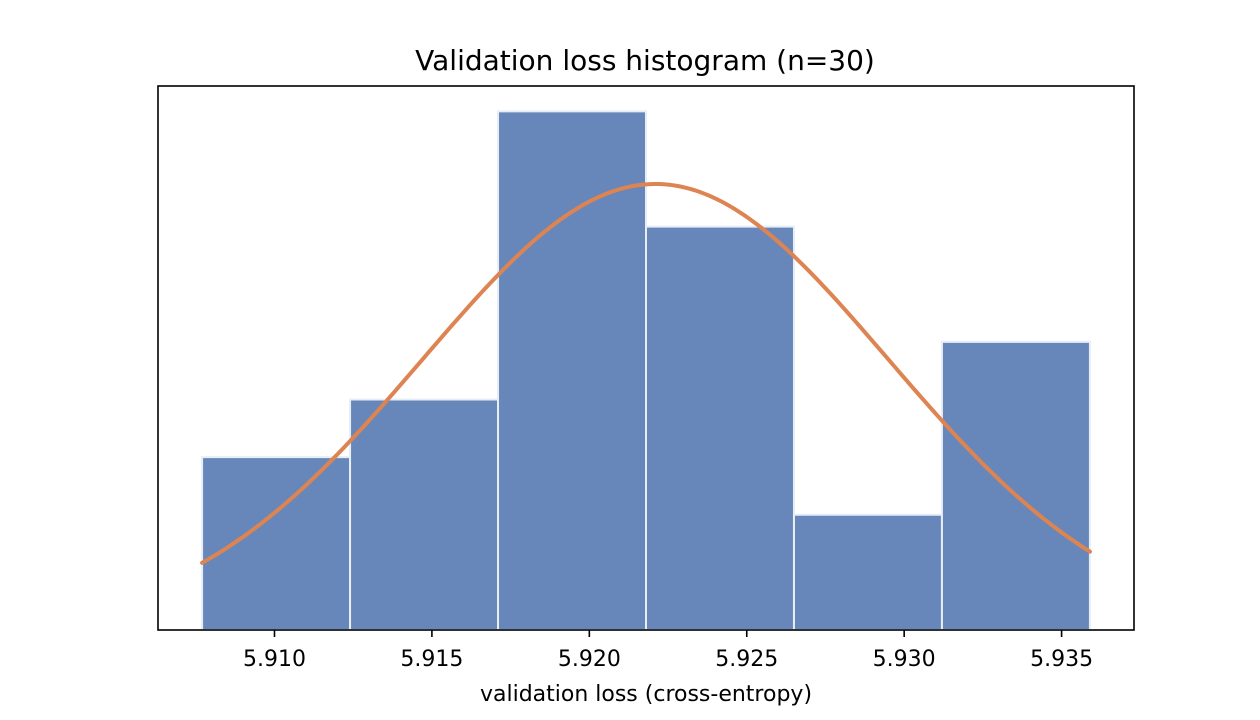 The width and height of the screenshot is (1260, 720). Describe the element at coordinates (589, 659) in the screenshot. I see `x-tick-label: 5.920` at that location.